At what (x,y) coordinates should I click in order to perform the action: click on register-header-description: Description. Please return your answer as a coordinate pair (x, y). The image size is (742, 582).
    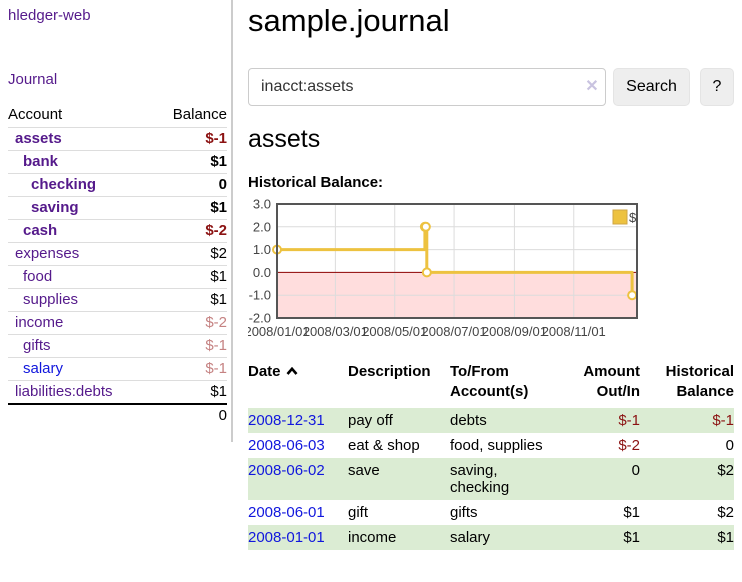
    Looking at the image, I should click on (389, 371).